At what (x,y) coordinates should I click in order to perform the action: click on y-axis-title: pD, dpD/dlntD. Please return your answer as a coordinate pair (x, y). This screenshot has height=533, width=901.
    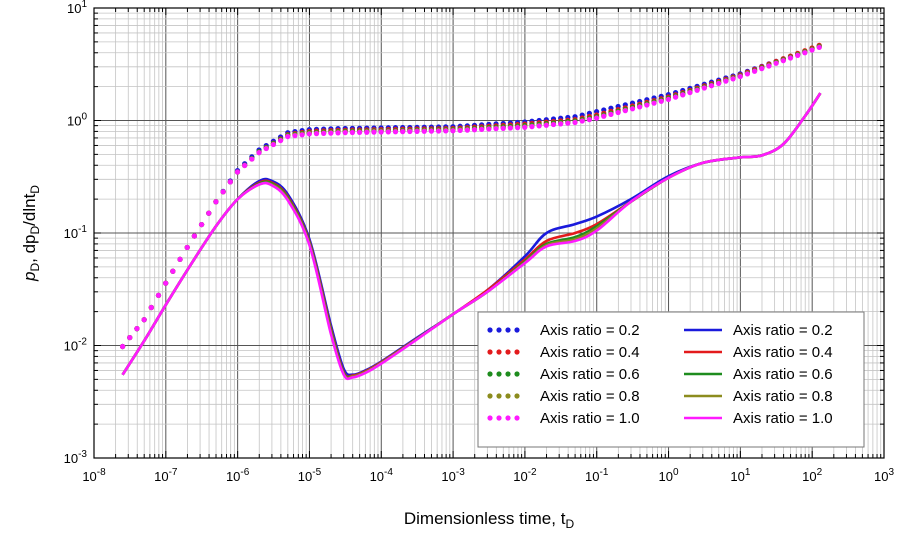
    Looking at the image, I should click on (31, 233).